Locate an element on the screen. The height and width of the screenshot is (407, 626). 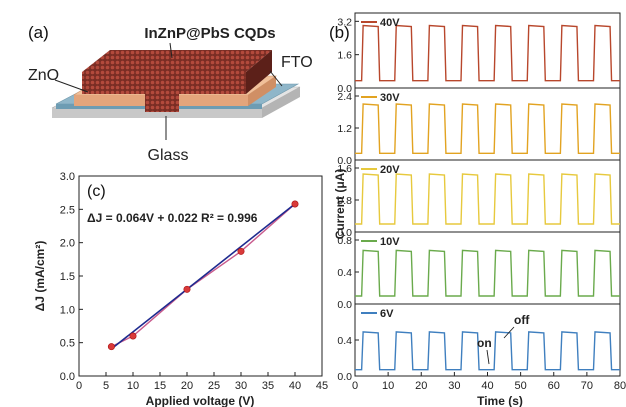
zno-label: ZnO is located at coordinates (43, 75).